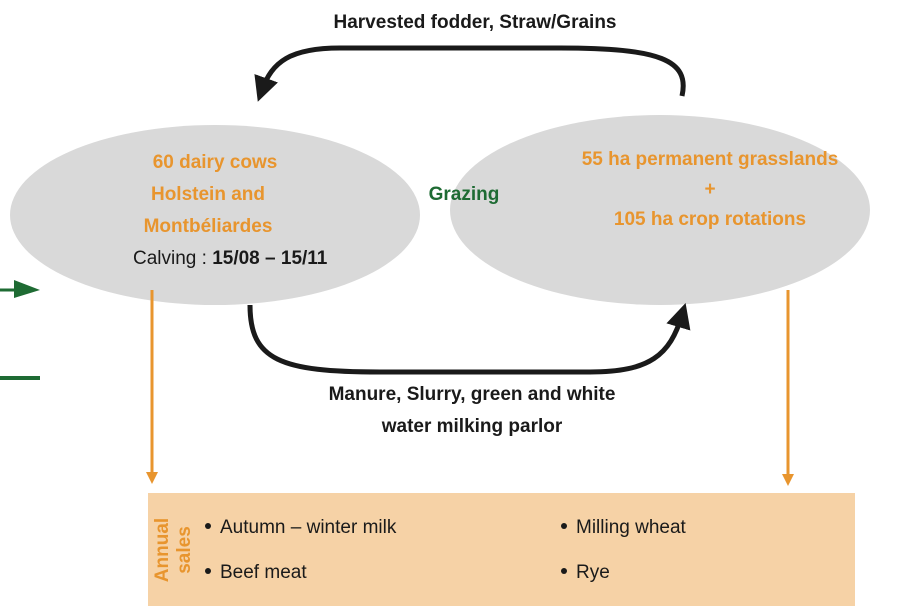  I want to click on bottom-label: water milking parlor, so click(472, 426).